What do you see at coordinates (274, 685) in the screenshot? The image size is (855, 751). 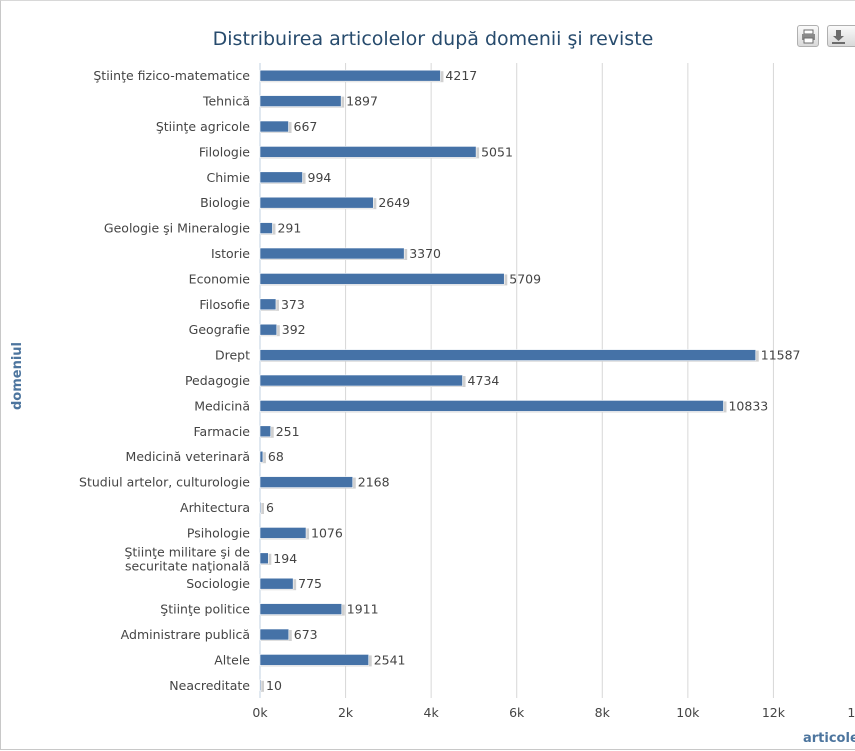 I see `data-label: 10` at bounding box center [274, 685].